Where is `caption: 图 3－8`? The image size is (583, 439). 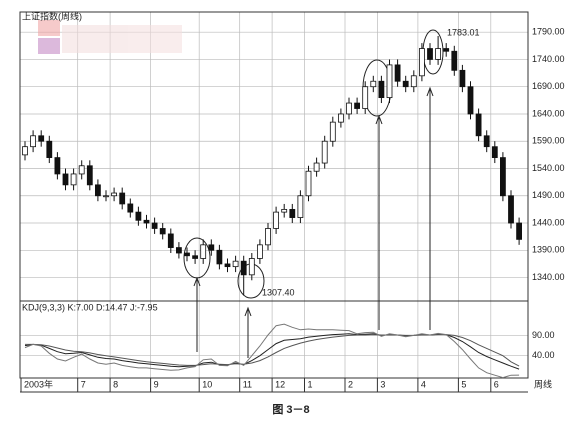
caption: 图 3－8 is located at coordinates (290, 409).